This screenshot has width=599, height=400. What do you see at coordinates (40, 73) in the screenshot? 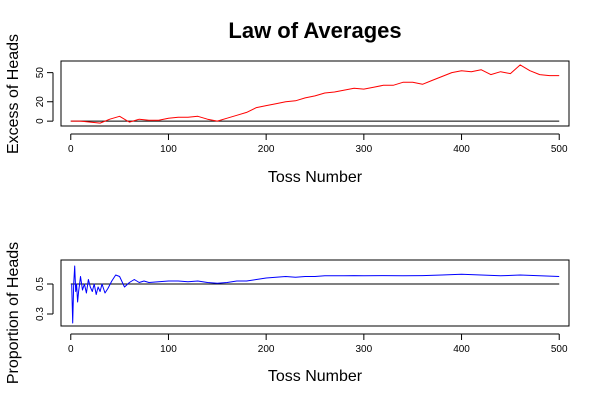
I see `y-tick-label: 50` at bounding box center [40, 73].